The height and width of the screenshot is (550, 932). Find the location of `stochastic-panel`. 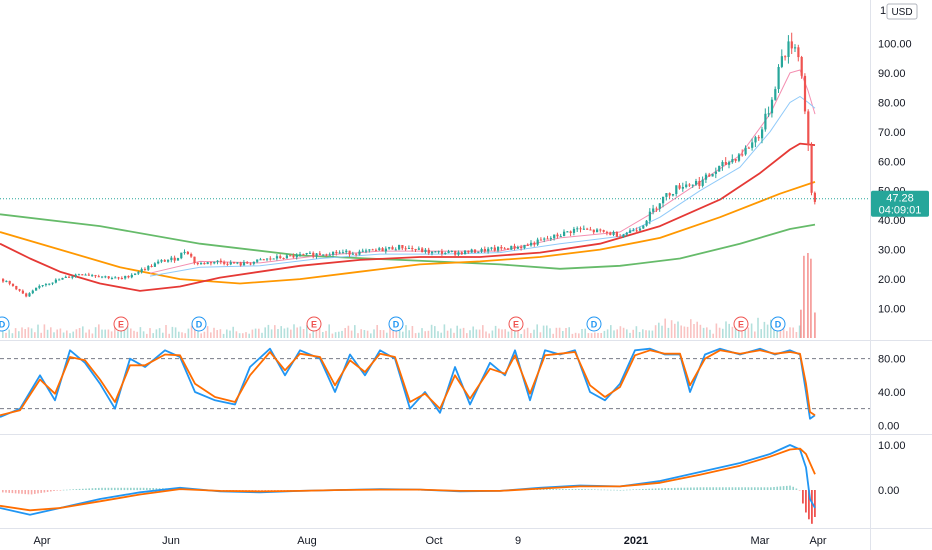

stochastic-panel is located at coordinates (435, 383).